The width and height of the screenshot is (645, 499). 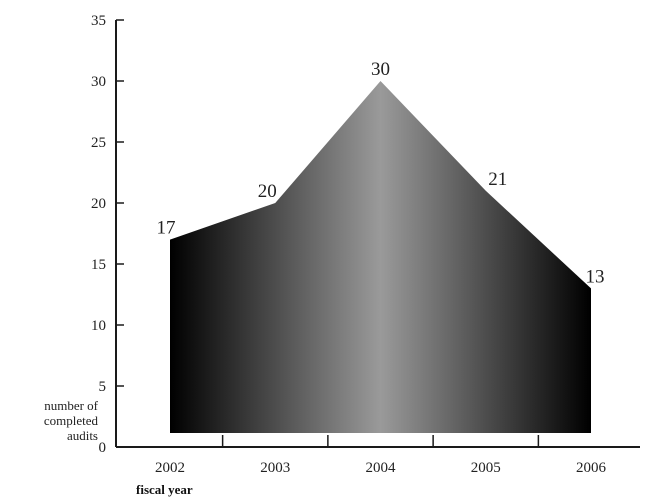 I want to click on x-tick-label: 2006, so click(x=591, y=468).